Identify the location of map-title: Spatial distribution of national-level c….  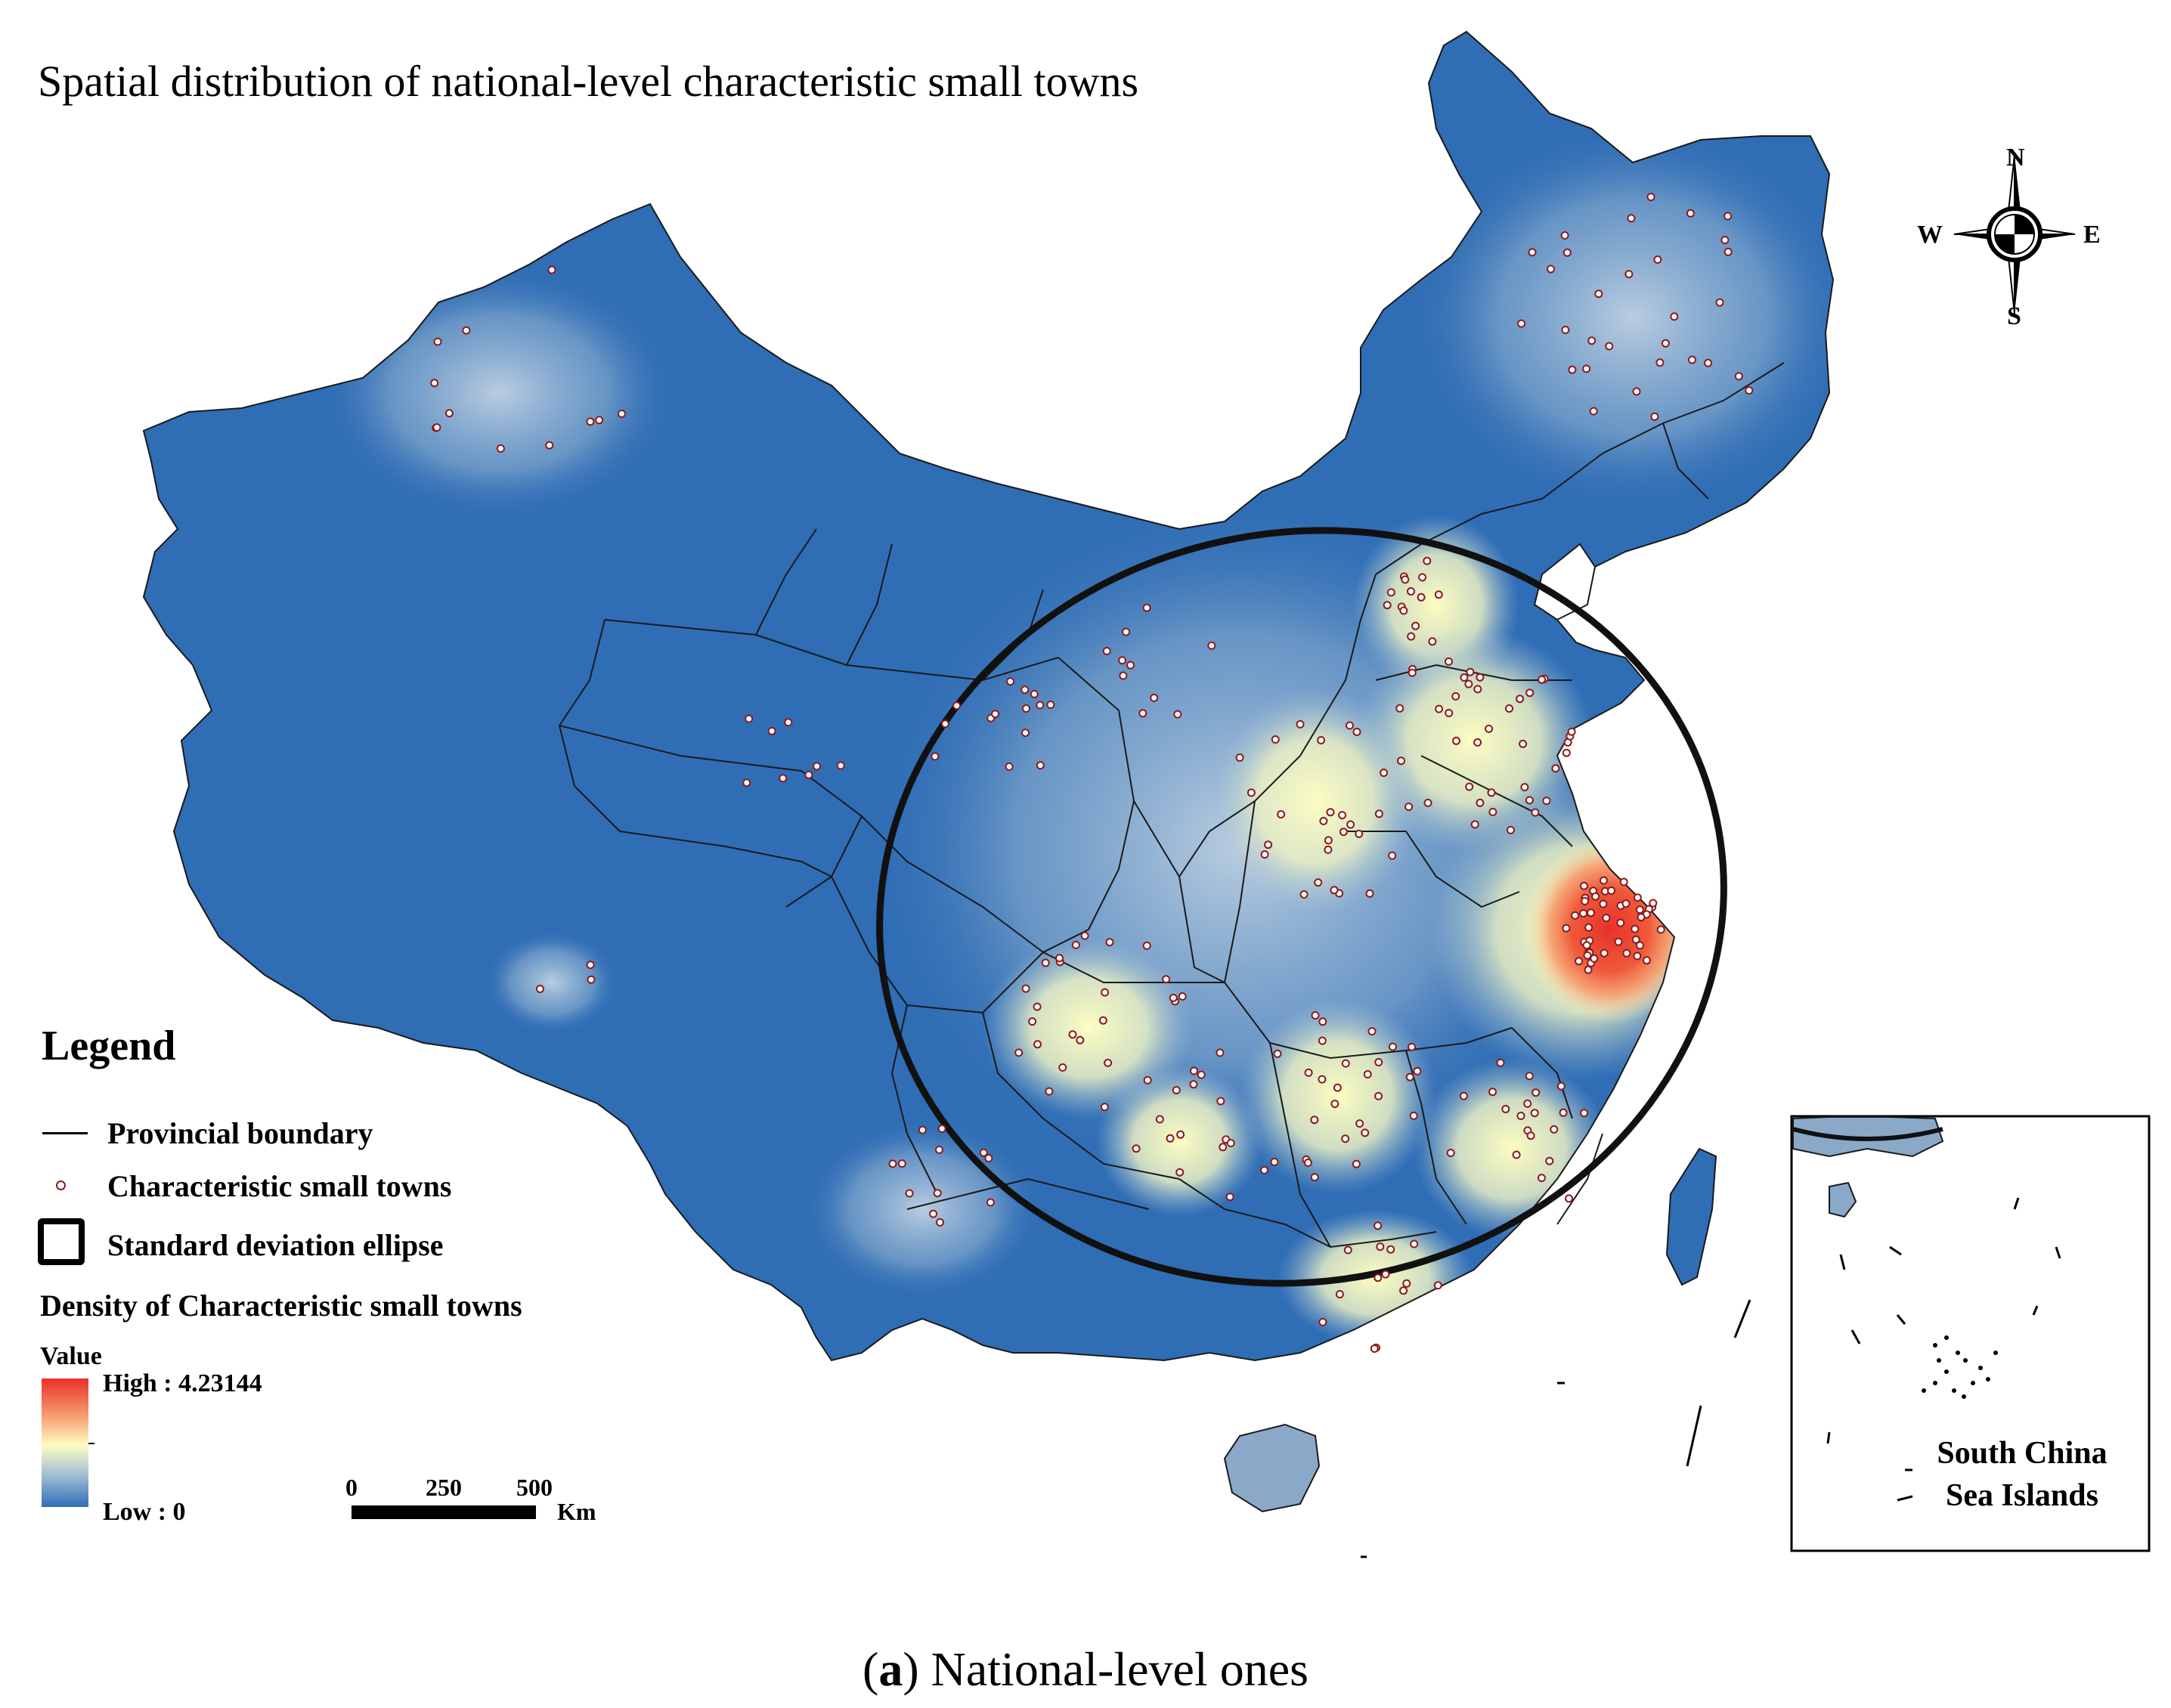
(588, 81).